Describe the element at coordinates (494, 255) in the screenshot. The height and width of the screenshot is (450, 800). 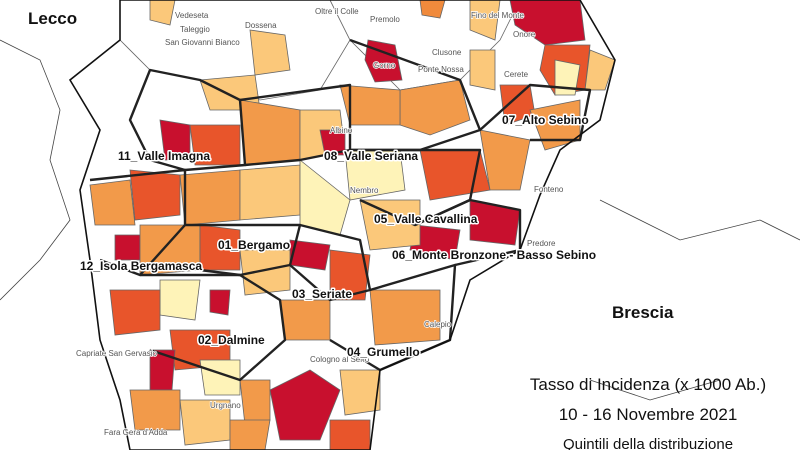
I see `district-label: 06_Monte Bronzone - Basso Sebino` at that location.